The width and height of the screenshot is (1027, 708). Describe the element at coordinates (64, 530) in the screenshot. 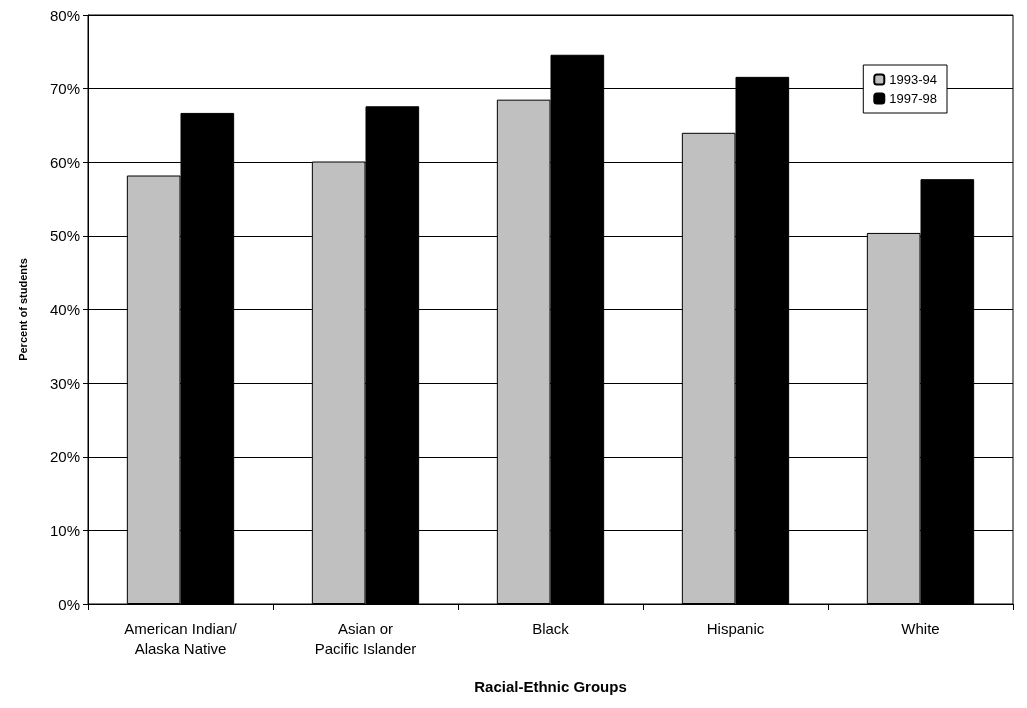

I see `y-tick-label: 10%` at that location.